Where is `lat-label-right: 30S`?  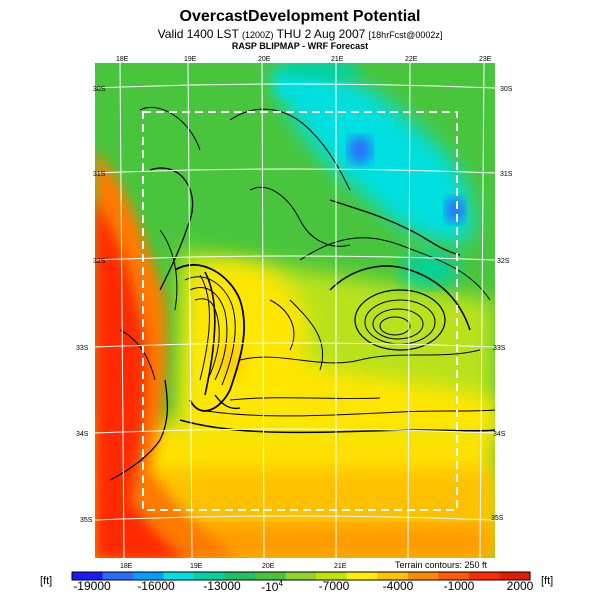 lat-label-right: 30S is located at coordinates (506, 89).